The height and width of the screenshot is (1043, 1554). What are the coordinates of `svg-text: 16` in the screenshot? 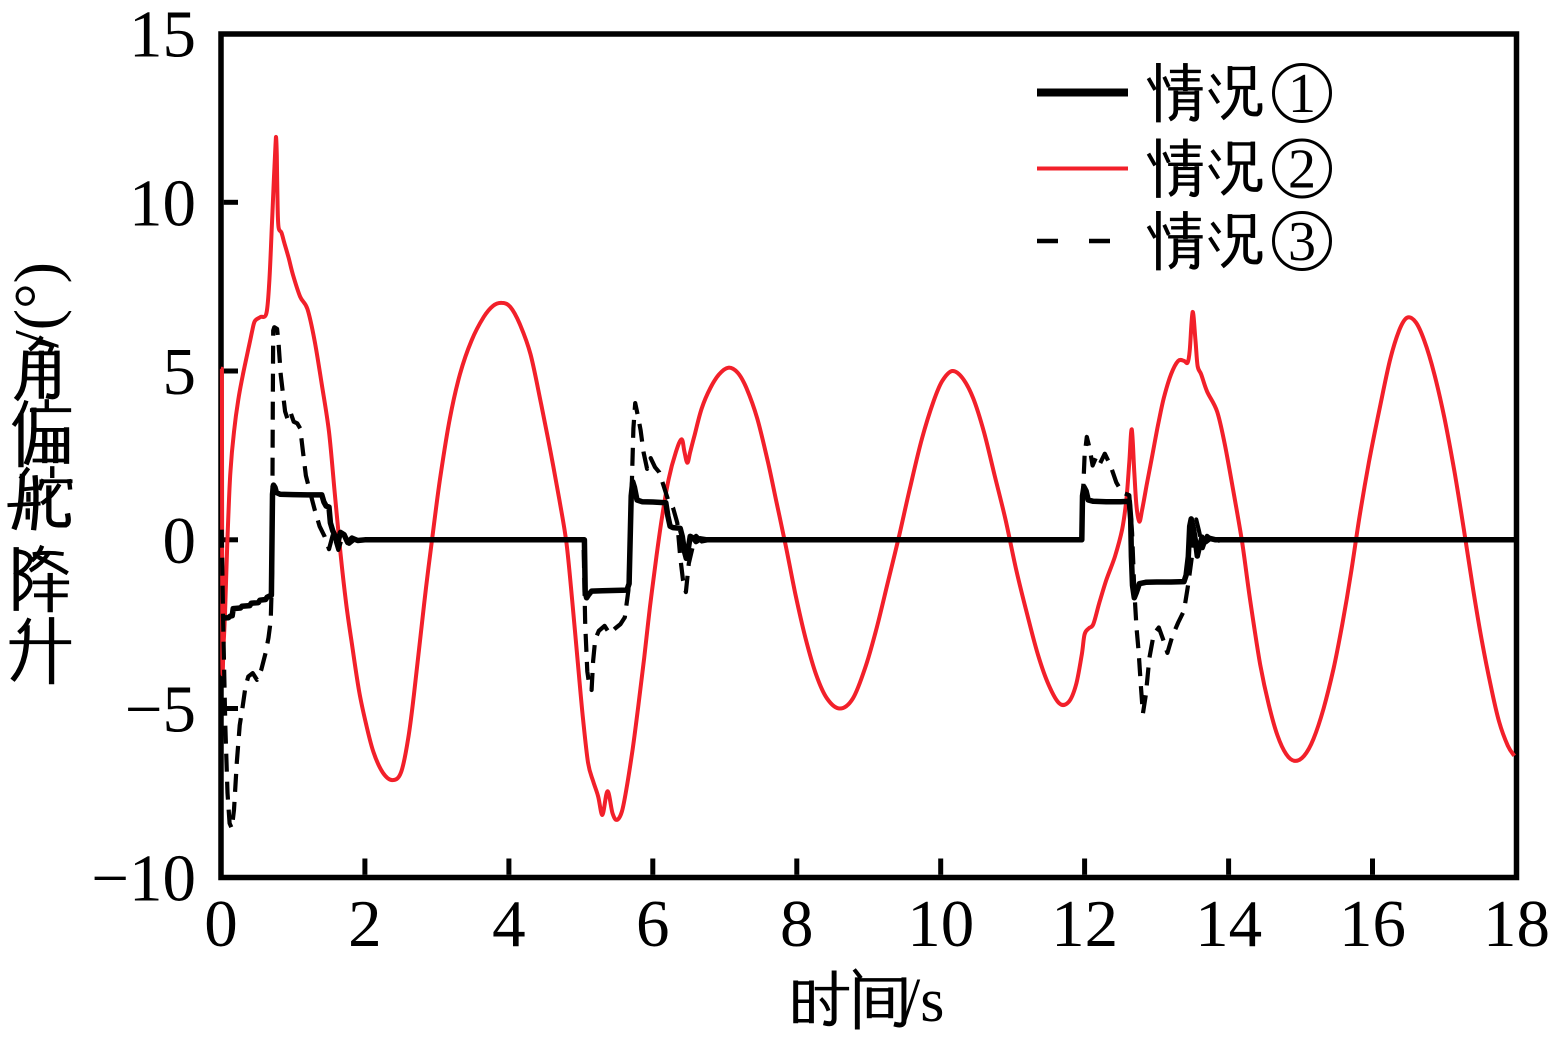 It's located at (1372, 924).